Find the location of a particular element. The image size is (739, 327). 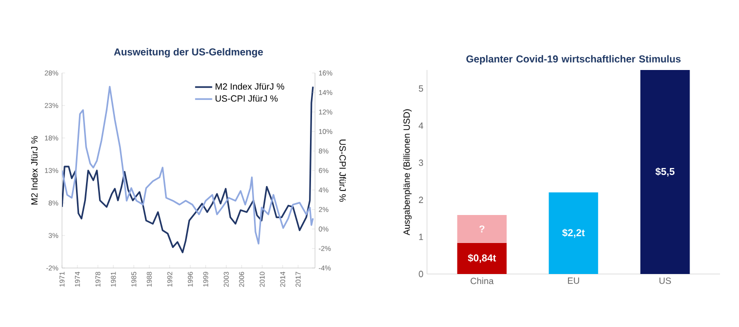

y-axis-title: M2 Index JfürJ % is located at coordinates (34, 170).